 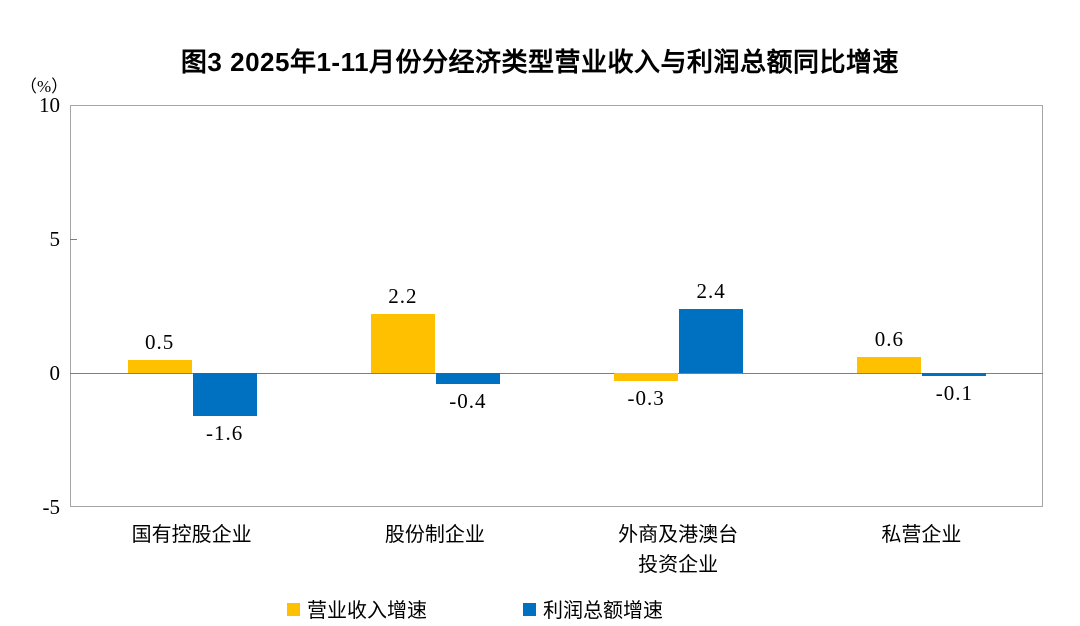 What do you see at coordinates (889, 364) in the screenshot?
I see `bar-营业收入增速-私营企业` at bounding box center [889, 364].